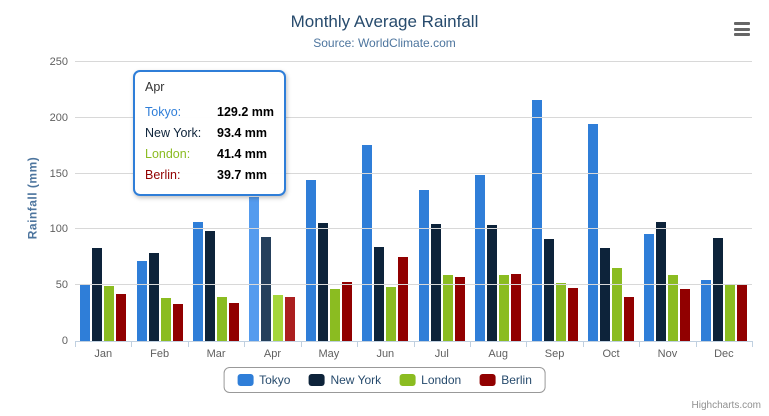 This screenshot has width=769, height=416. What do you see at coordinates (741, 312) in the screenshot?
I see `bar-berlin-dec` at bounding box center [741, 312].